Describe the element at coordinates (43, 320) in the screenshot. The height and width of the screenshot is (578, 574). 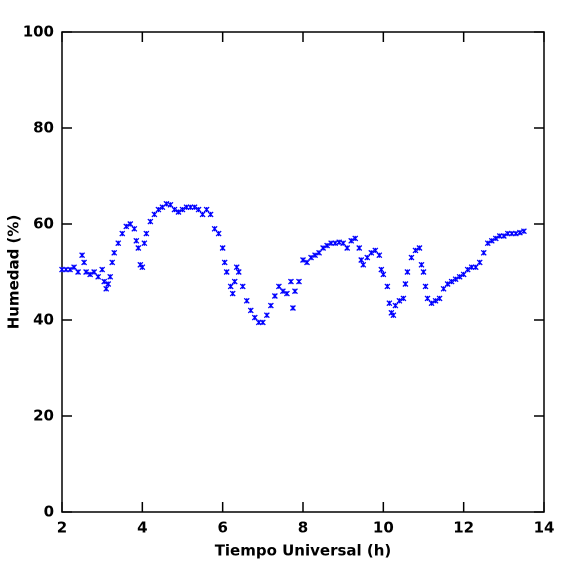
I see `y-tick-label: 40` at that location.